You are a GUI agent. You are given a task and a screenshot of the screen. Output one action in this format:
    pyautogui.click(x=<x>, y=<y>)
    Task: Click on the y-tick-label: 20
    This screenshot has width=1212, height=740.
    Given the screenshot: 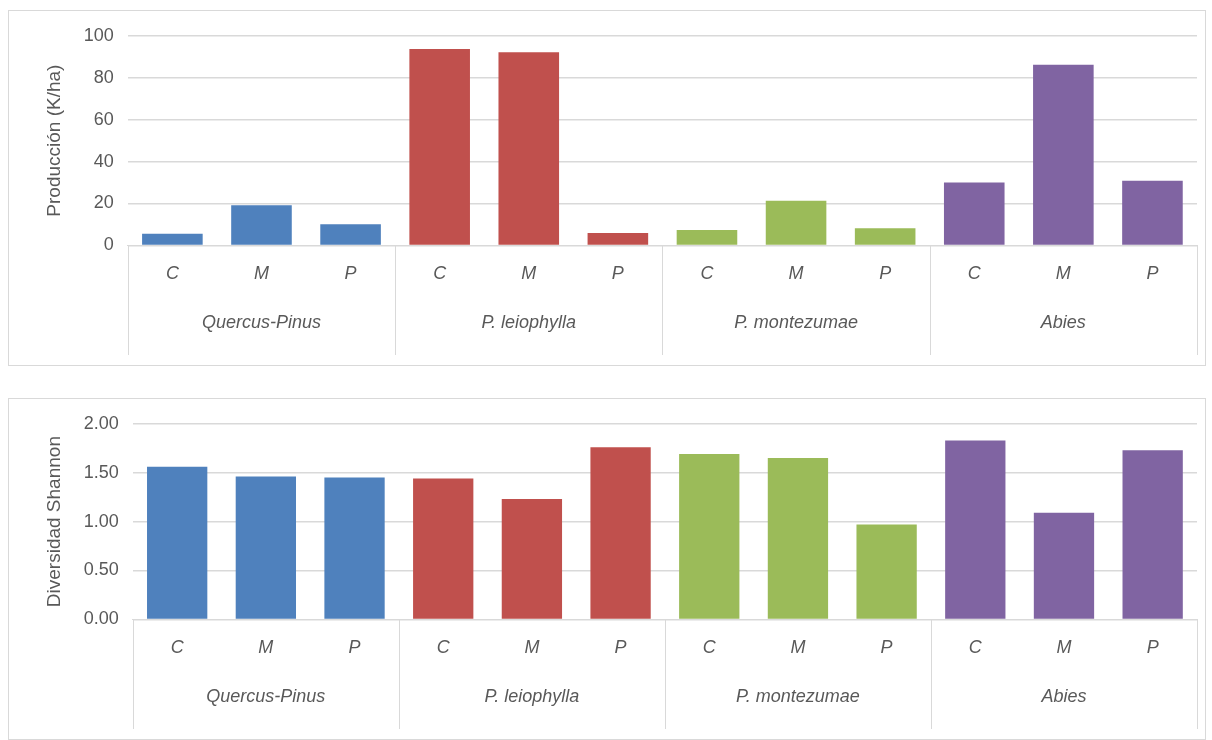 What is the action you would take?
    pyautogui.click(x=103, y=202)
    